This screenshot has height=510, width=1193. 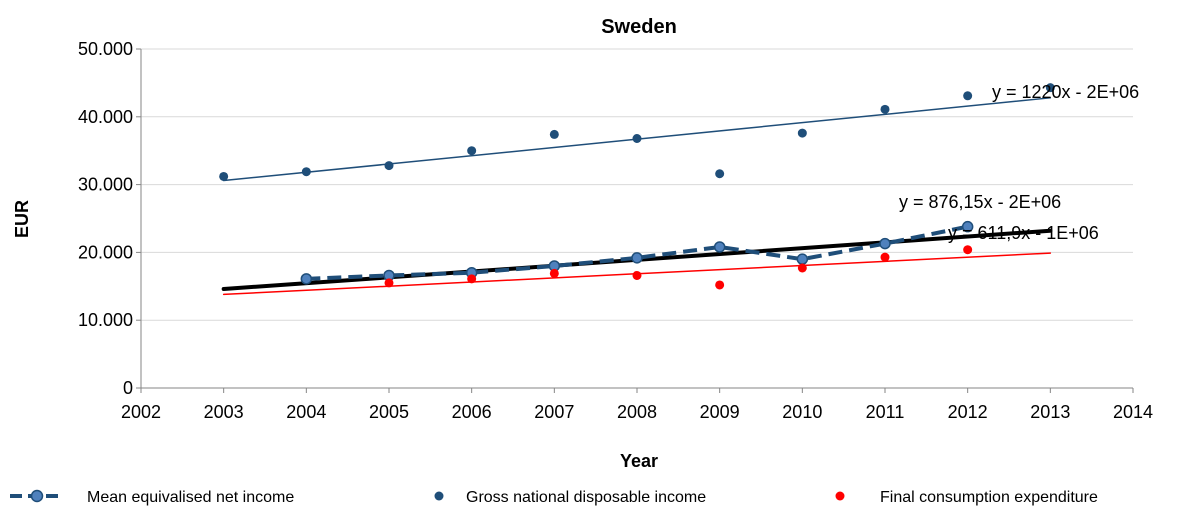 What do you see at coordinates (980, 202) in the screenshot?
I see `trendline-equation: y = 876,15x - 2E+06` at bounding box center [980, 202].